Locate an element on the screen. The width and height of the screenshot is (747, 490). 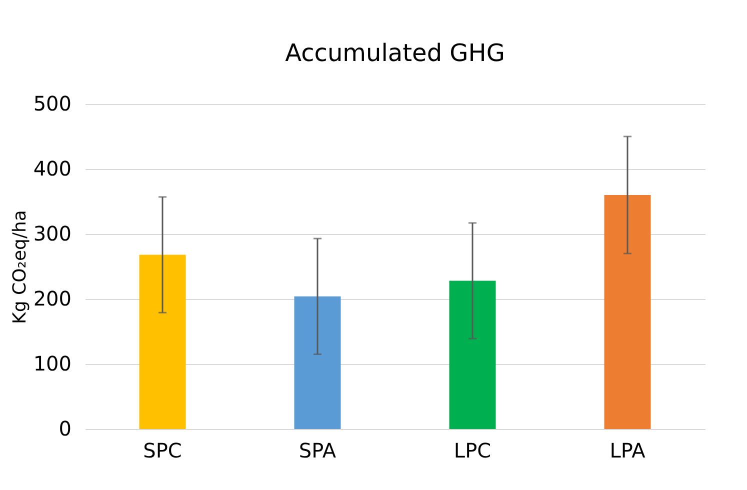
y-tick-label: 100 is located at coordinates (52, 364).